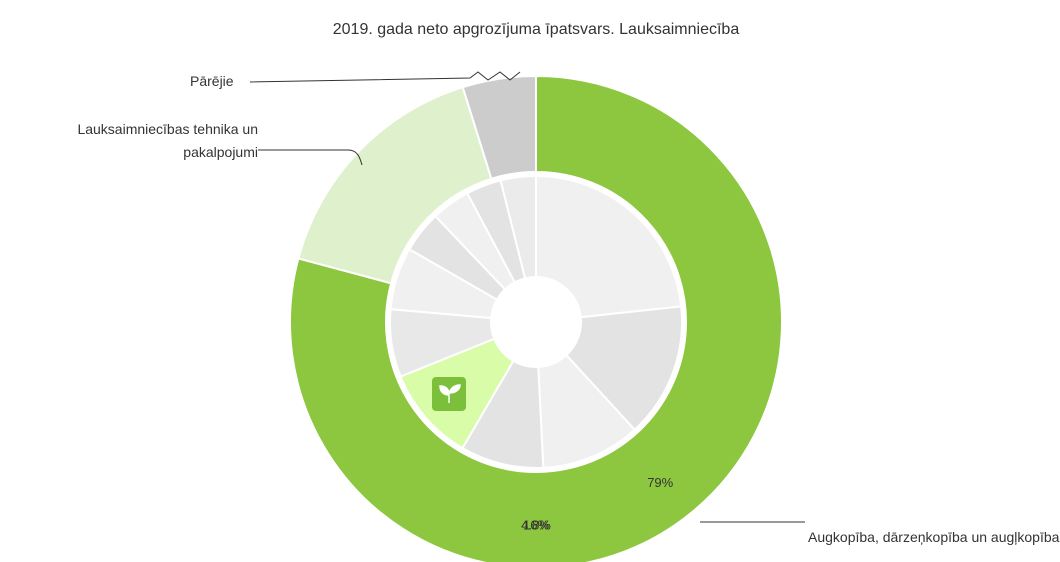  I want to click on data-label: 79%, so click(660, 482).